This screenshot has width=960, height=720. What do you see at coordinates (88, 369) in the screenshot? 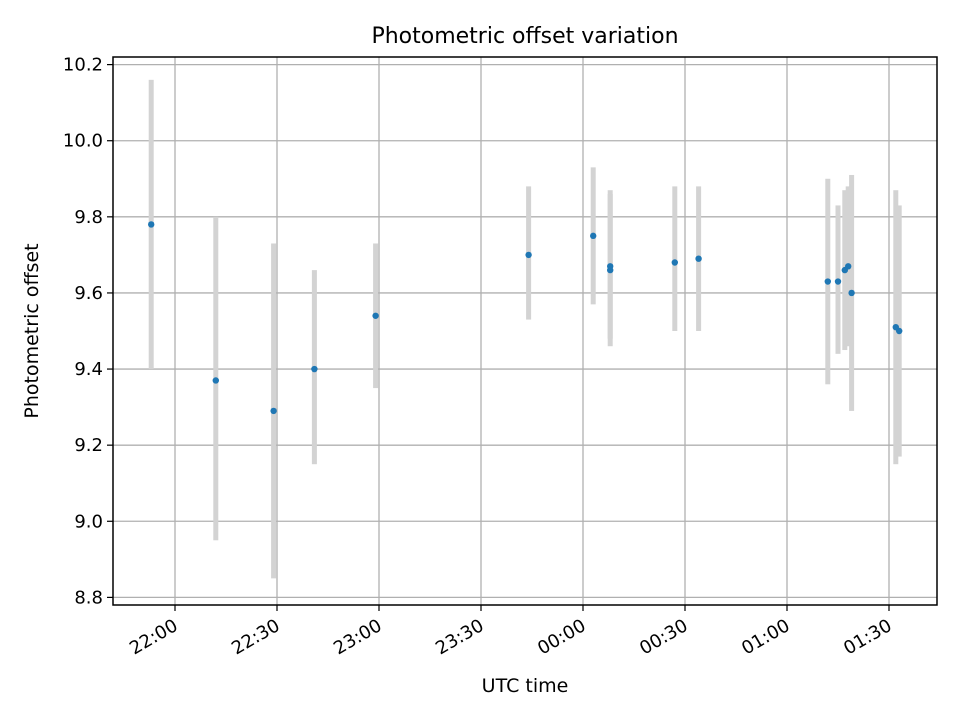
I see `y-tick-label: 9.4` at bounding box center [88, 369].